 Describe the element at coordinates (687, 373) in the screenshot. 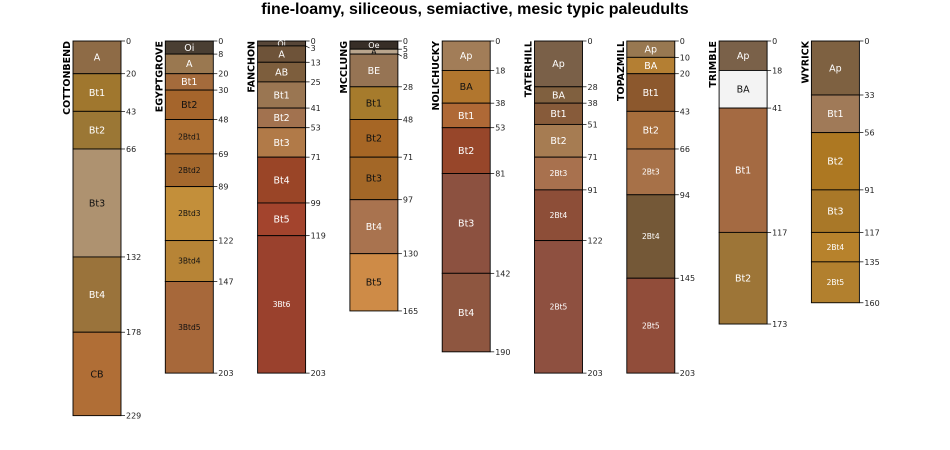

I see `depth-label-topazmill-7: 203` at that location.